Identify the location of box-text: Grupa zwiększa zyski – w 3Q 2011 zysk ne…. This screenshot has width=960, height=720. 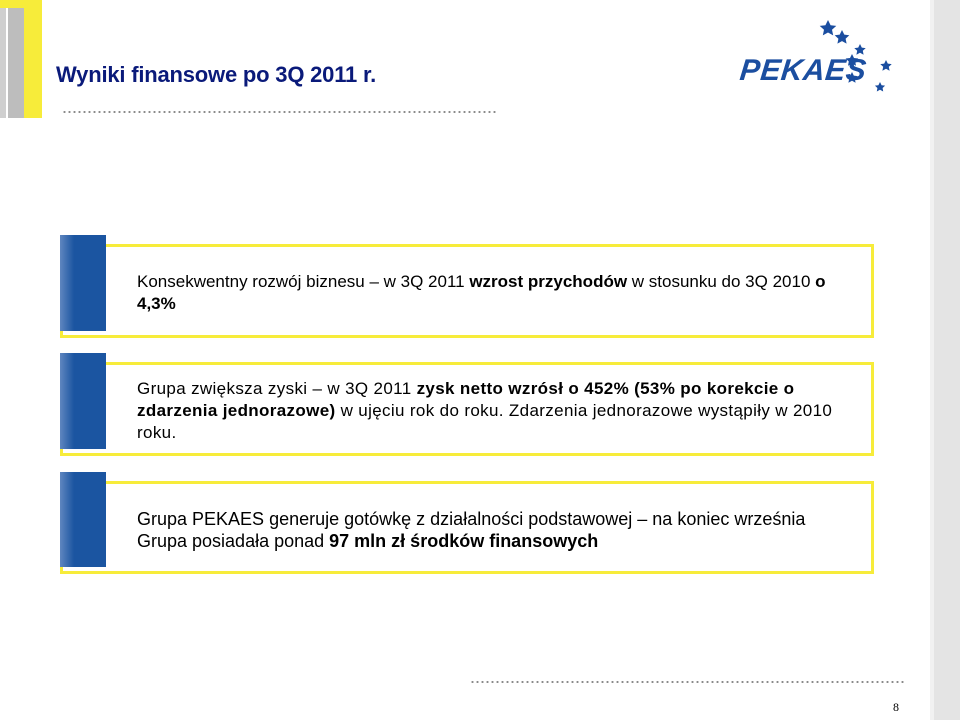
(485, 410).